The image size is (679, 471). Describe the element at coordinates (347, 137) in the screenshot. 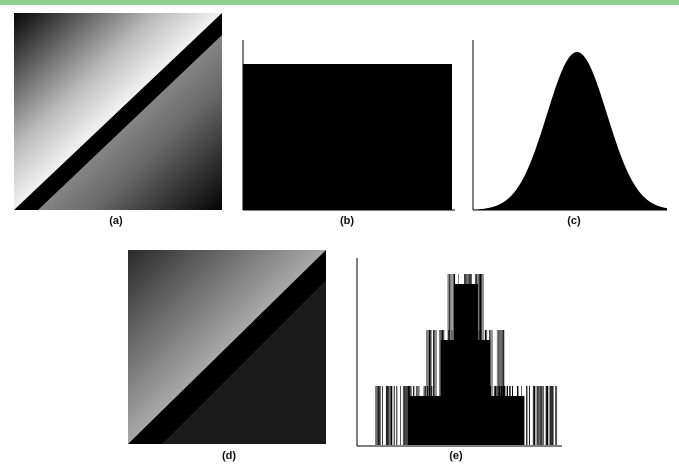

I see `uniform-bar` at that location.